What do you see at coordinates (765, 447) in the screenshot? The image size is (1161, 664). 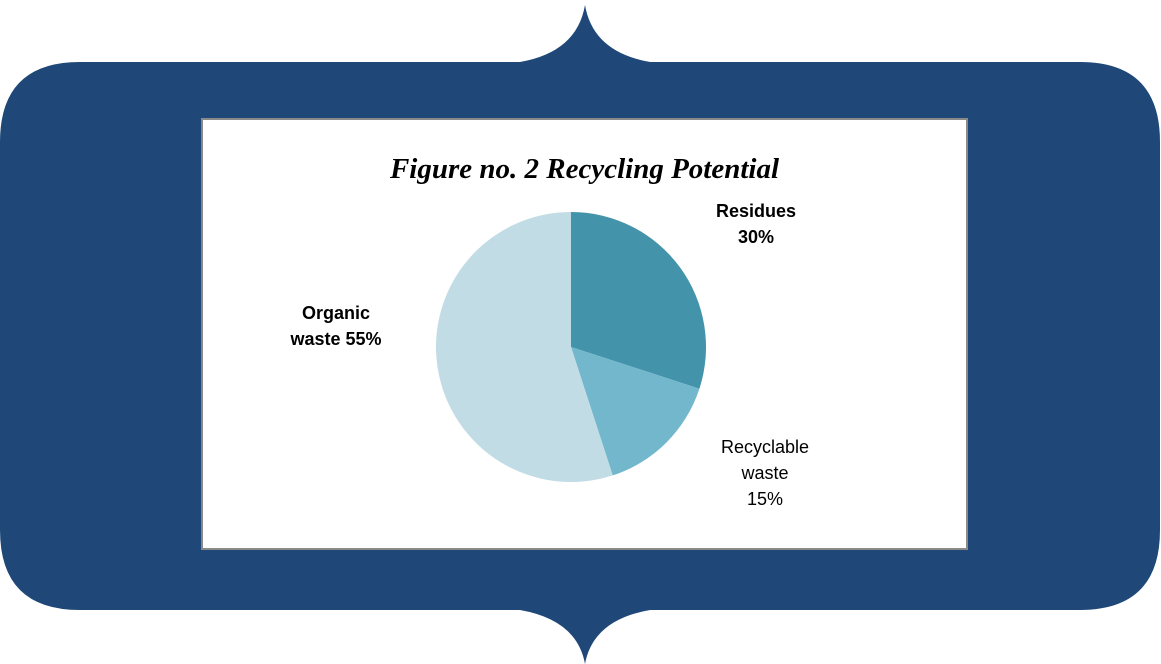 I see `slice-label-name-line-1: Recyclable` at bounding box center [765, 447].